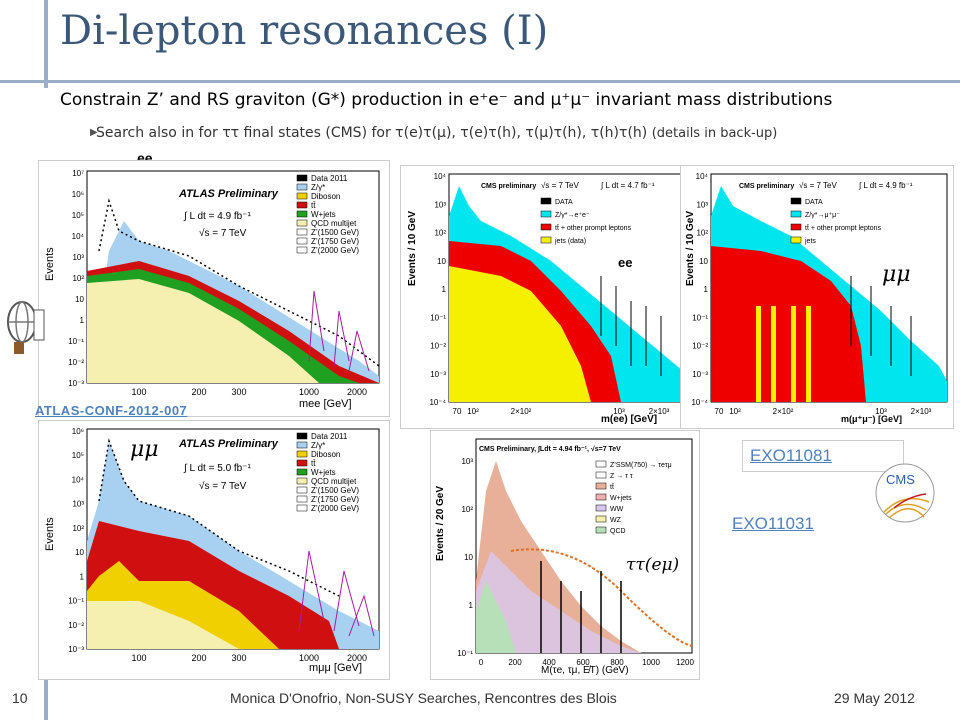 The image size is (960, 720). I want to click on cms-ee-ytick: 10², so click(440, 233).